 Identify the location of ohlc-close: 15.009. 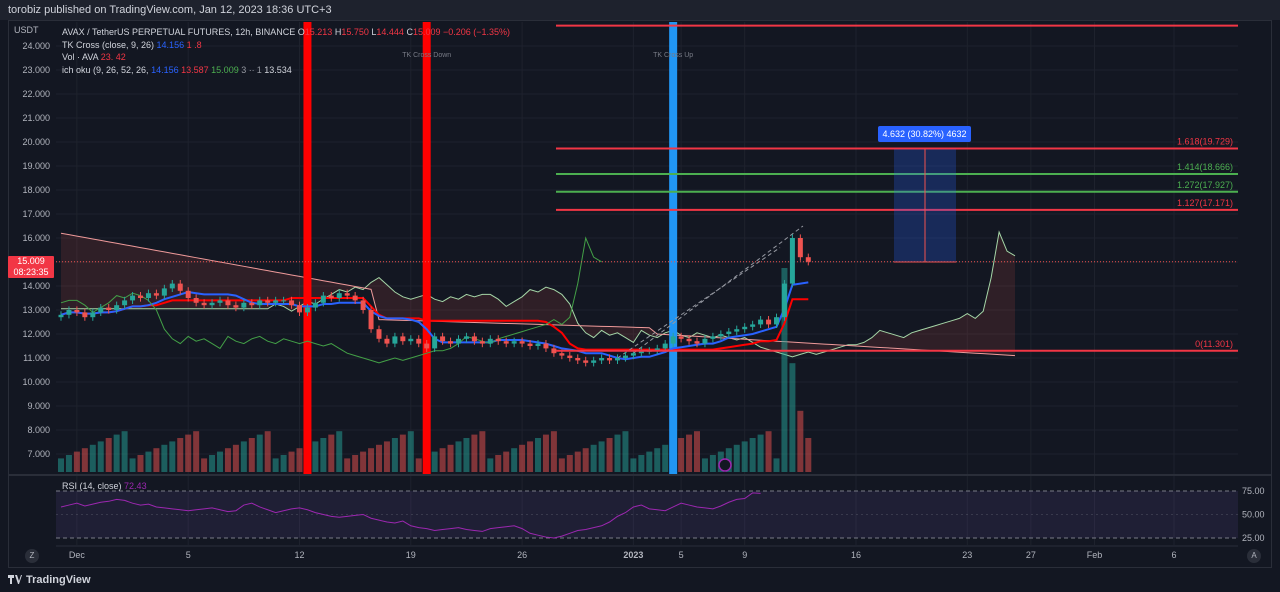
(426, 32).